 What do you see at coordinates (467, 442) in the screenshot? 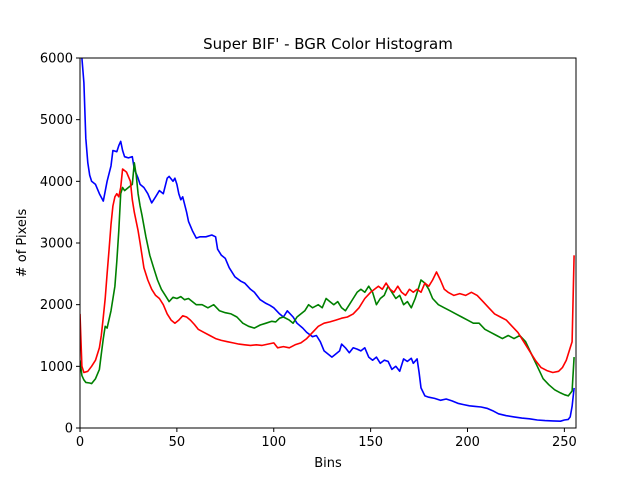
I see `x-tick-label: 200` at bounding box center [467, 442].